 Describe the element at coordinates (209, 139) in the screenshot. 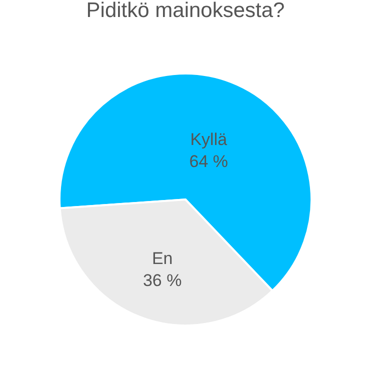

I see `slice-label: Kyllä` at that location.